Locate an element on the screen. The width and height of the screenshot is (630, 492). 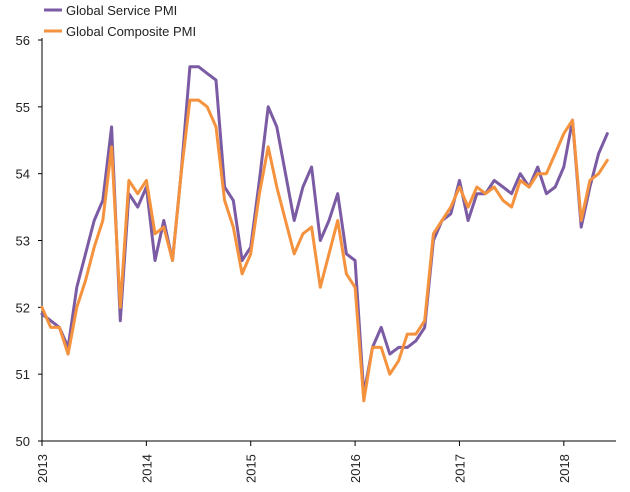
x-axis-ticks: 2013 2014 2015 2016 2017 2018 is located at coordinates (303, 462).